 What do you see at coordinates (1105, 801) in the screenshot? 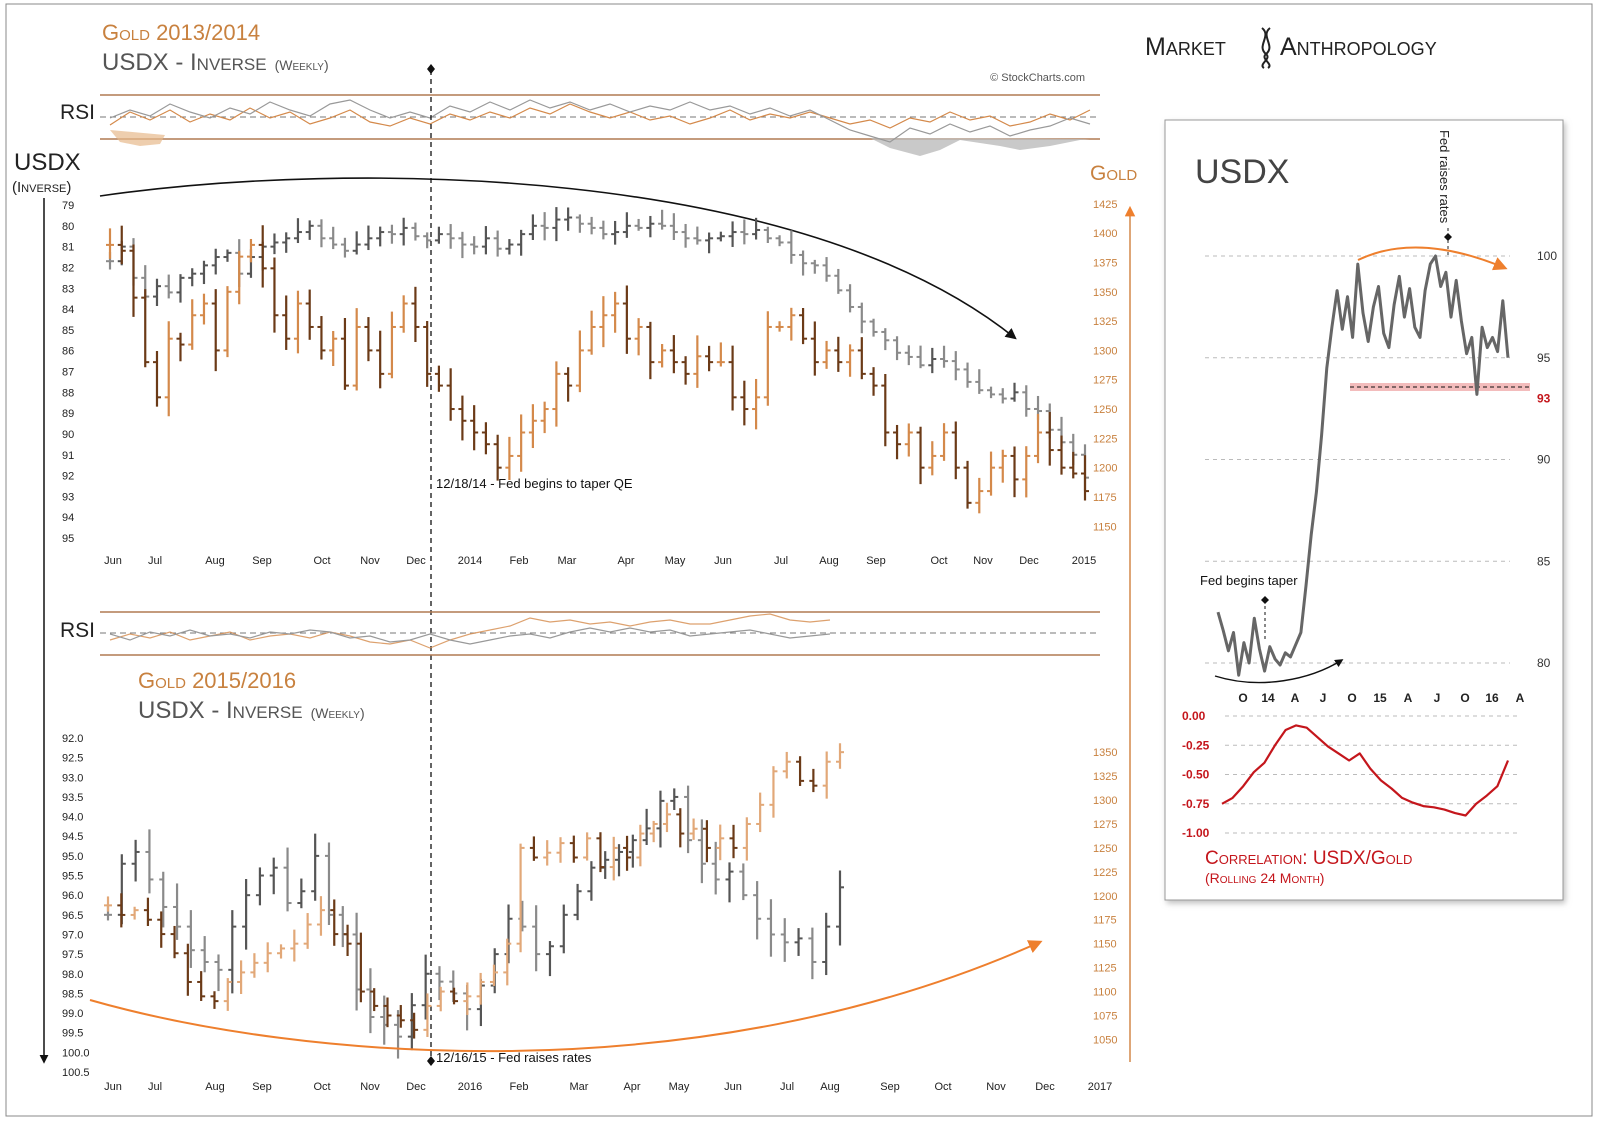
I see `panel2-right-tick: 1300` at bounding box center [1105, 801].